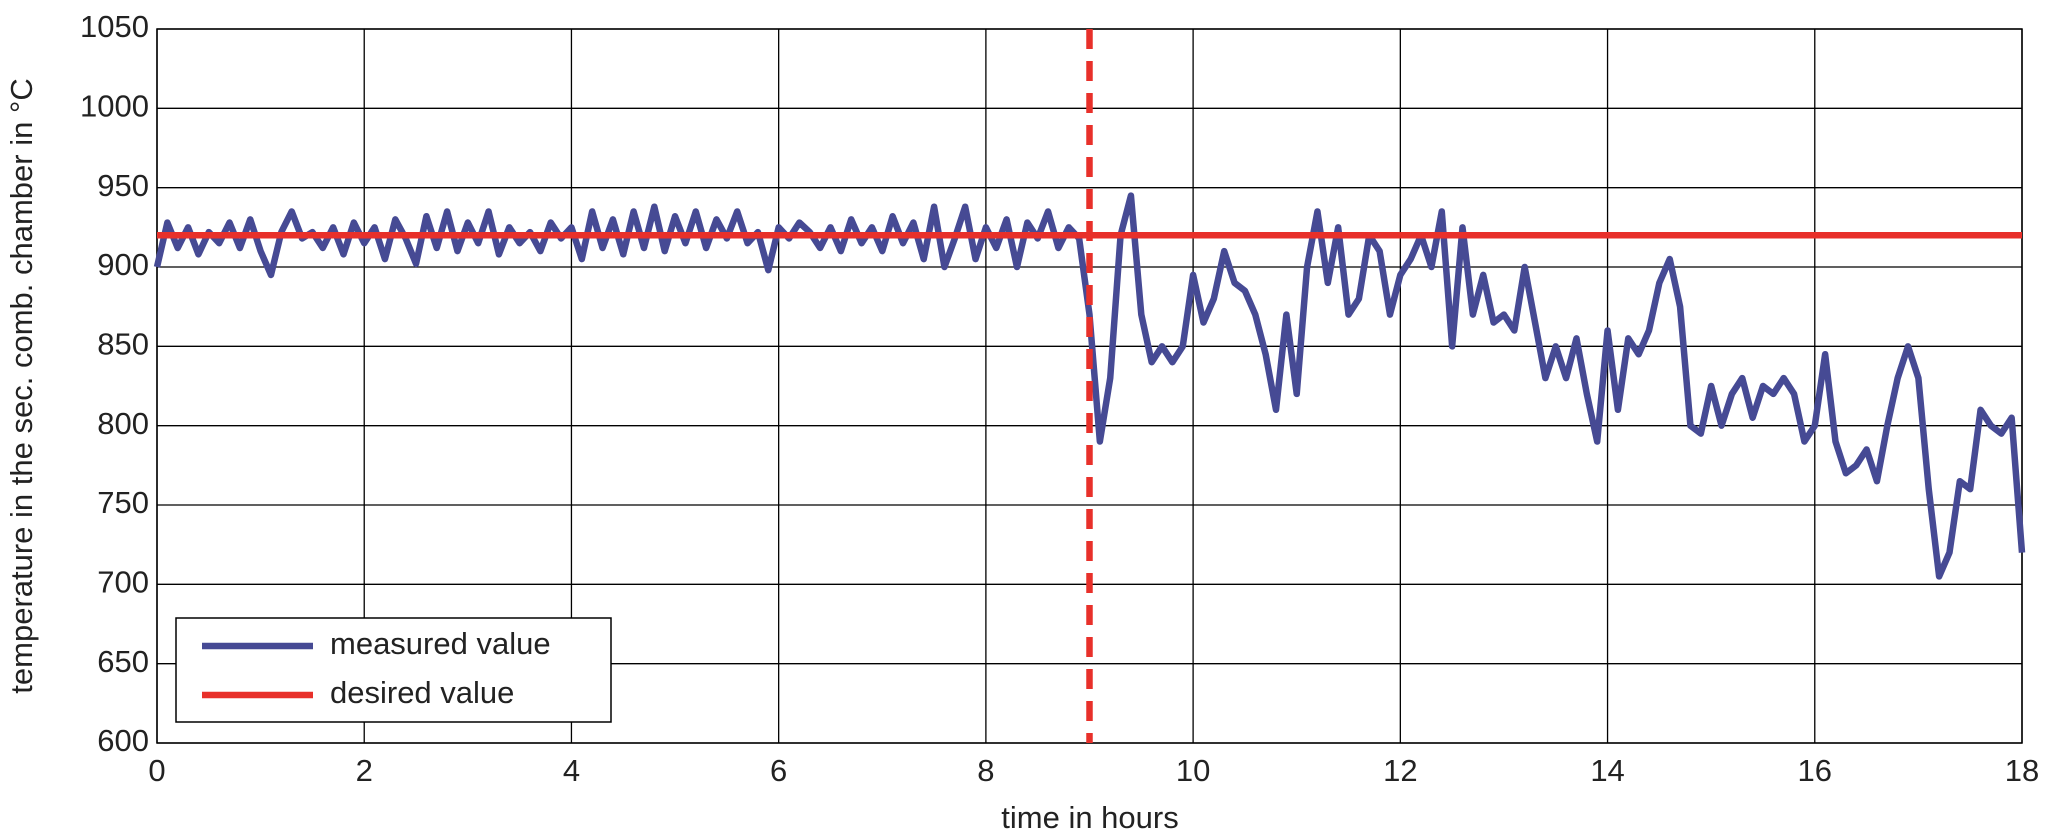  Describe the element at coordinates (1193, 770) in the screenshot. I see `x-tick-label: 10` at that location.